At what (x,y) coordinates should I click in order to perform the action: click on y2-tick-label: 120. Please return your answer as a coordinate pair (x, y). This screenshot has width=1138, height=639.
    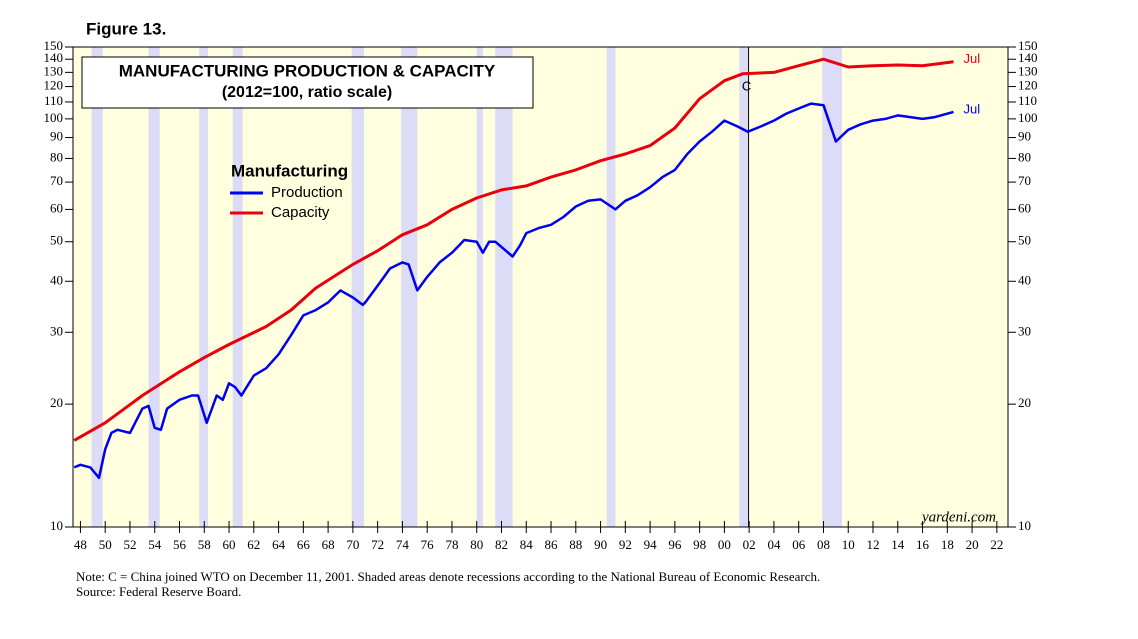
    Looking at the image, I should click on (1028, 85).